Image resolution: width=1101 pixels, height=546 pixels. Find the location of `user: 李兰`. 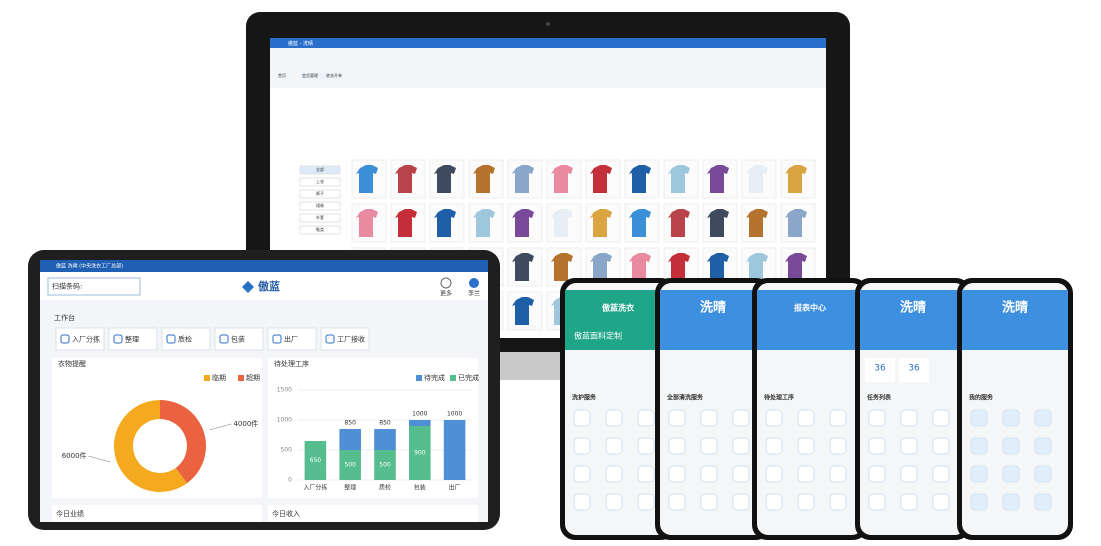

user: 李兰 is located at coordinates (474, 294).